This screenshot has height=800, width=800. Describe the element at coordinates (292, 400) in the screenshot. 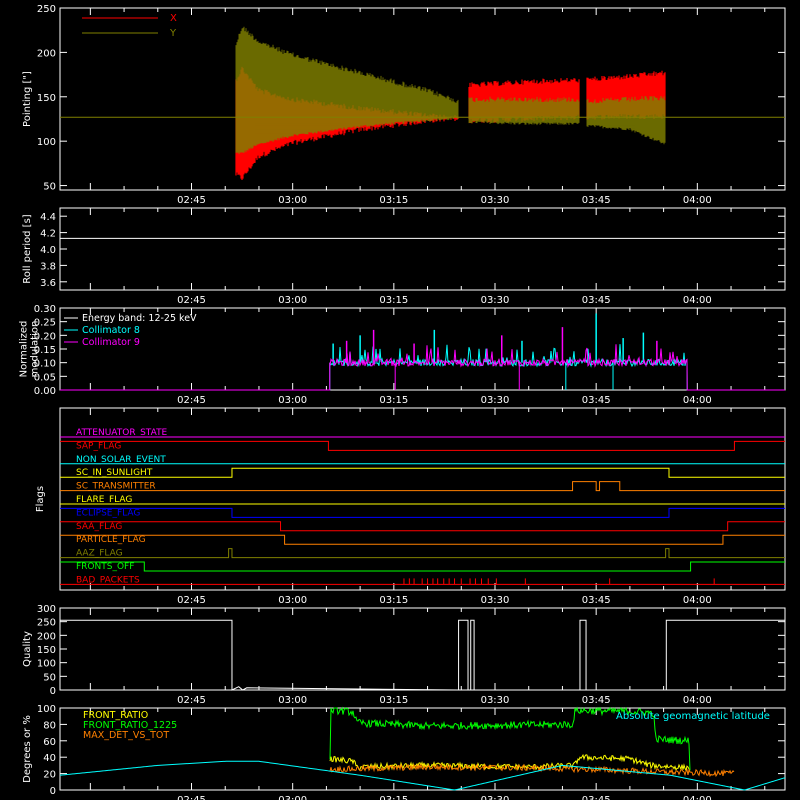

I see `modulation-xtick-label: 03:00` at that location.